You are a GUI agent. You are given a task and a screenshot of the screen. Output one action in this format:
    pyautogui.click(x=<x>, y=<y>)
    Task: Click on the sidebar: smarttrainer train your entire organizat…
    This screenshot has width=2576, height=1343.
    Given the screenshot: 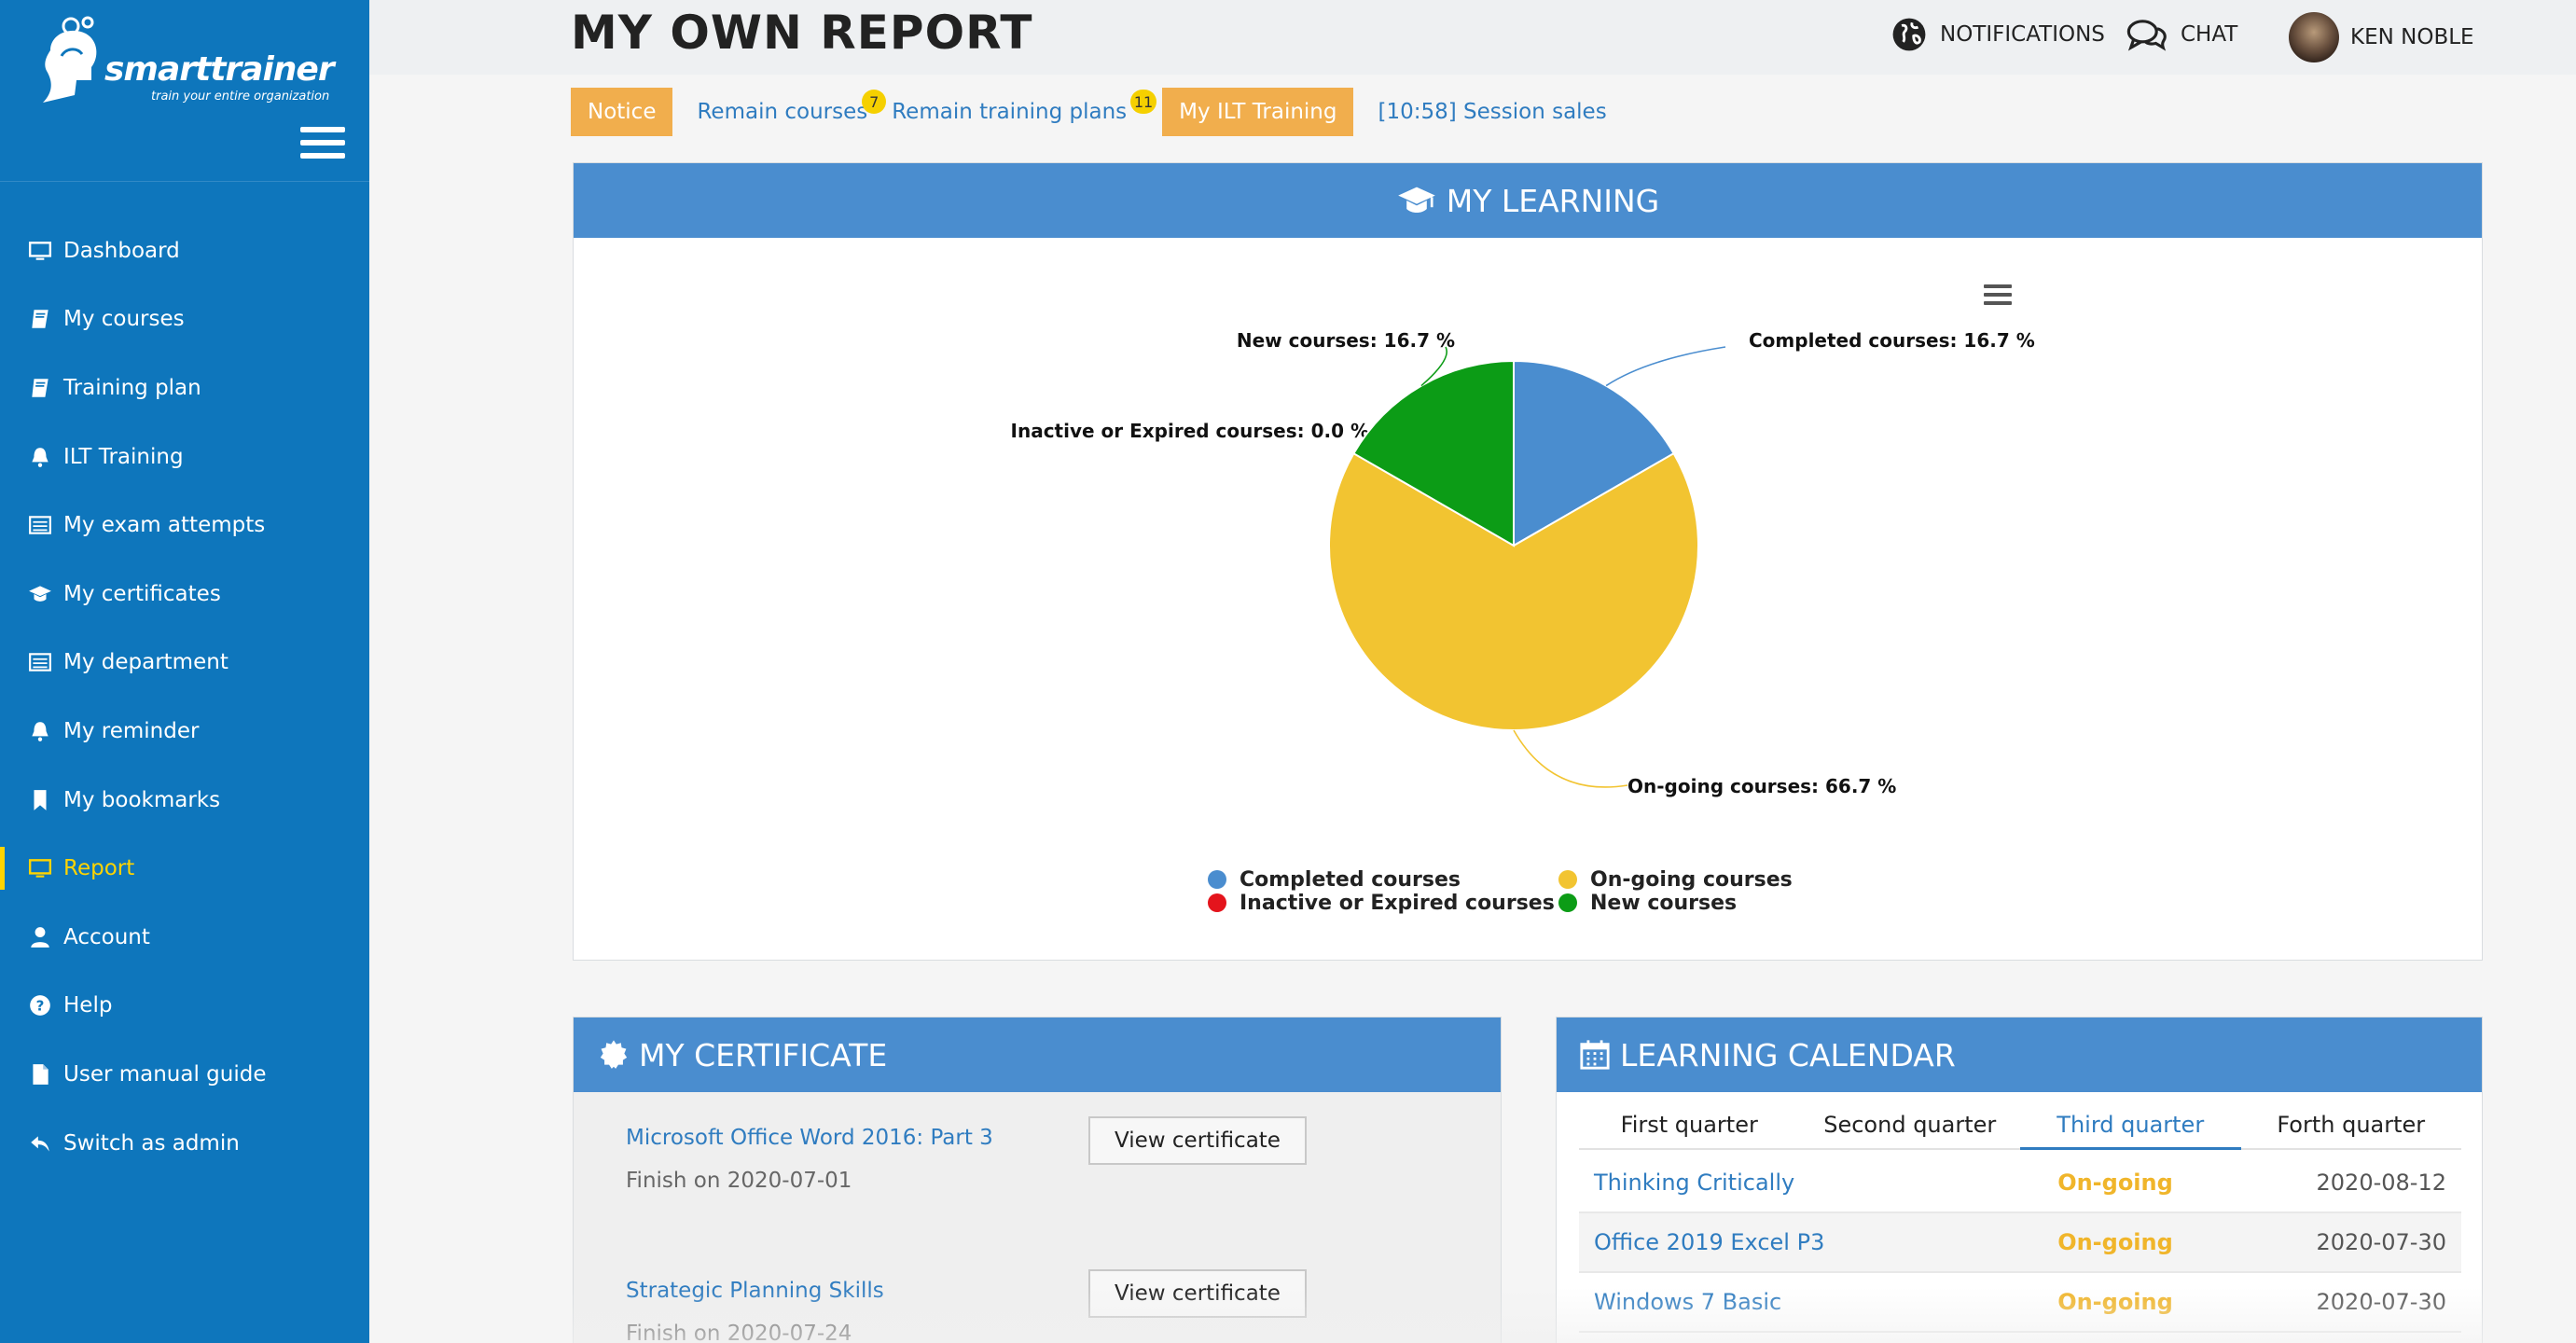 What is the action you would take?
    pyautogui.click(x=184, y=672)
    